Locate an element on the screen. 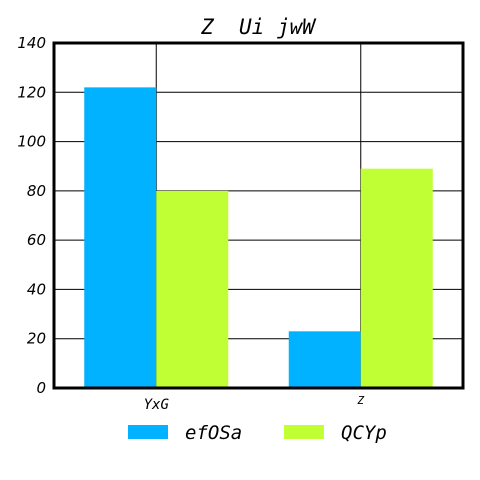 Image resolution: width=480 pixels, height=480 pixels. bar-QCYp-YxG is located at coordinates (192, 289).